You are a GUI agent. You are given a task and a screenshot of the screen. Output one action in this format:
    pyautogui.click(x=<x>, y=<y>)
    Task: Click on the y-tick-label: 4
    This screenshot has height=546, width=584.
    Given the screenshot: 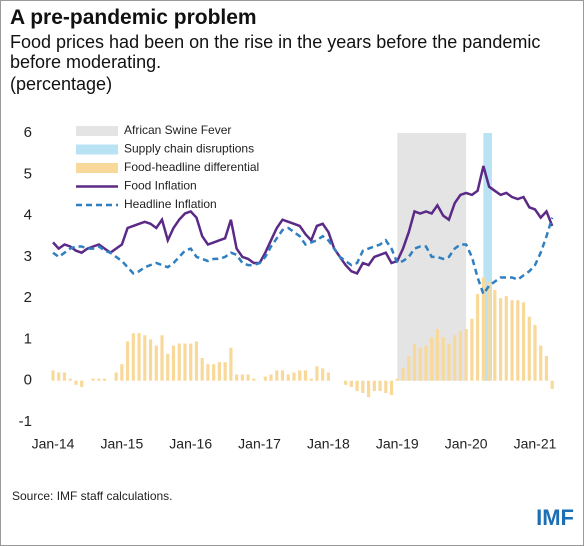 What is the action you would take?
    pyautogui.click(x=28, y=215)
    